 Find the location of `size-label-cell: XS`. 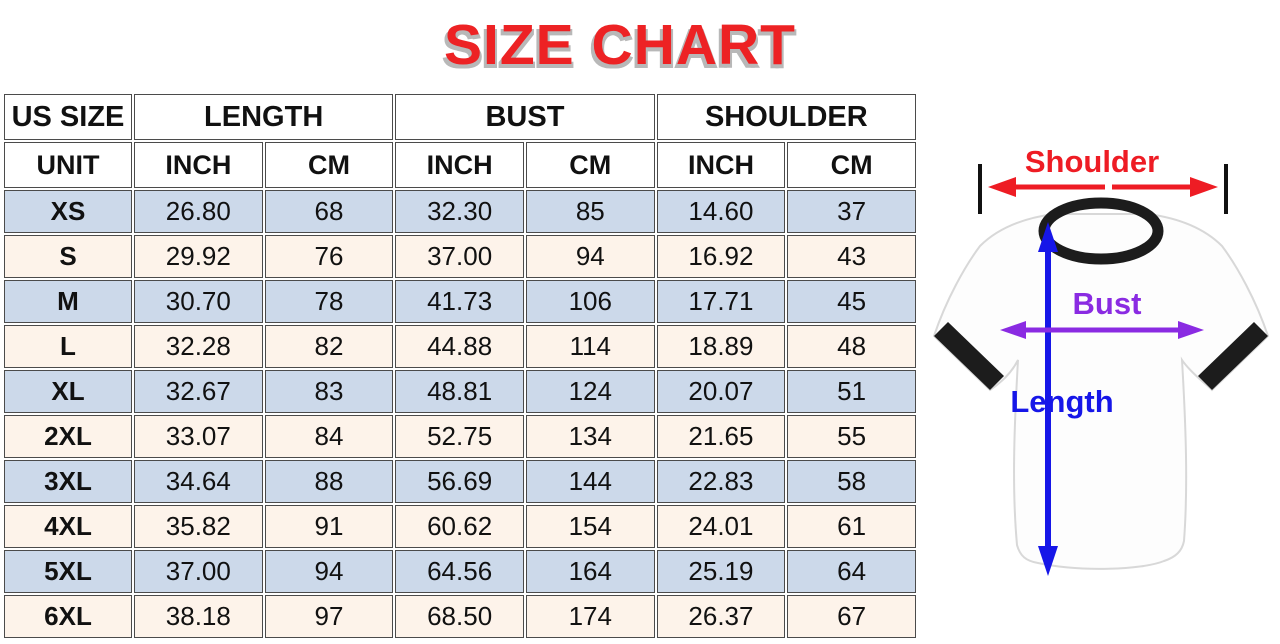

size-label-cell: XS is located at coordinates (68, 211).